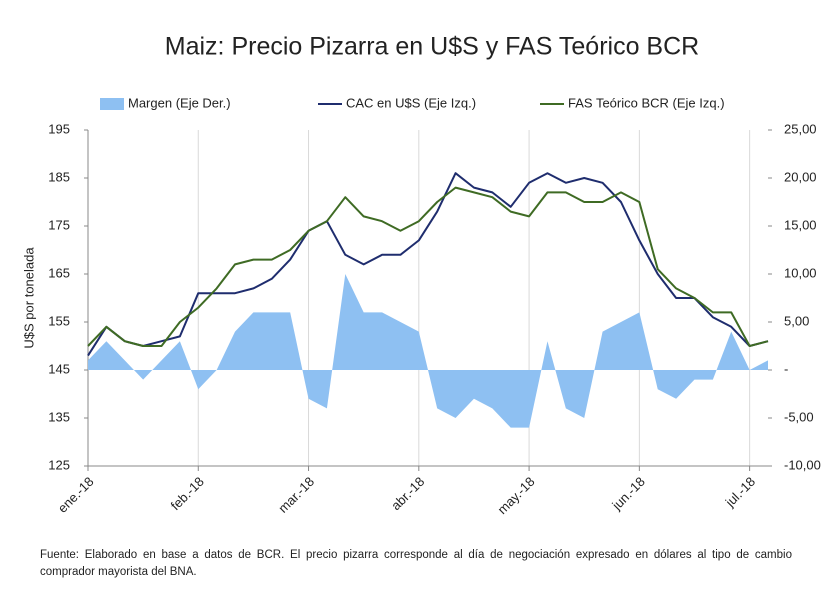  What do you see at coordinates (59, 272) in the screenshot?
I see `y-tick-label: 165` at bounding box center [59, 272].